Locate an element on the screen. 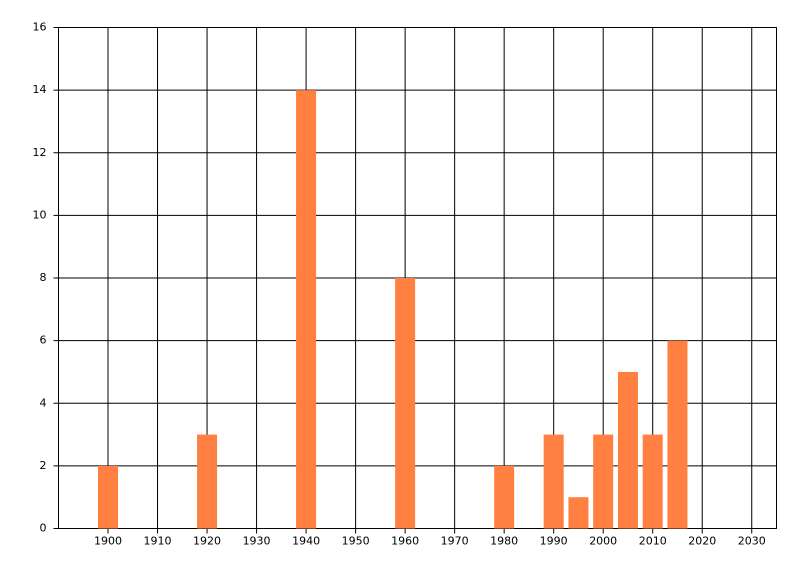 The image size is (800, 580). y-tick-label: 2 is located at coordinates (43, 465).